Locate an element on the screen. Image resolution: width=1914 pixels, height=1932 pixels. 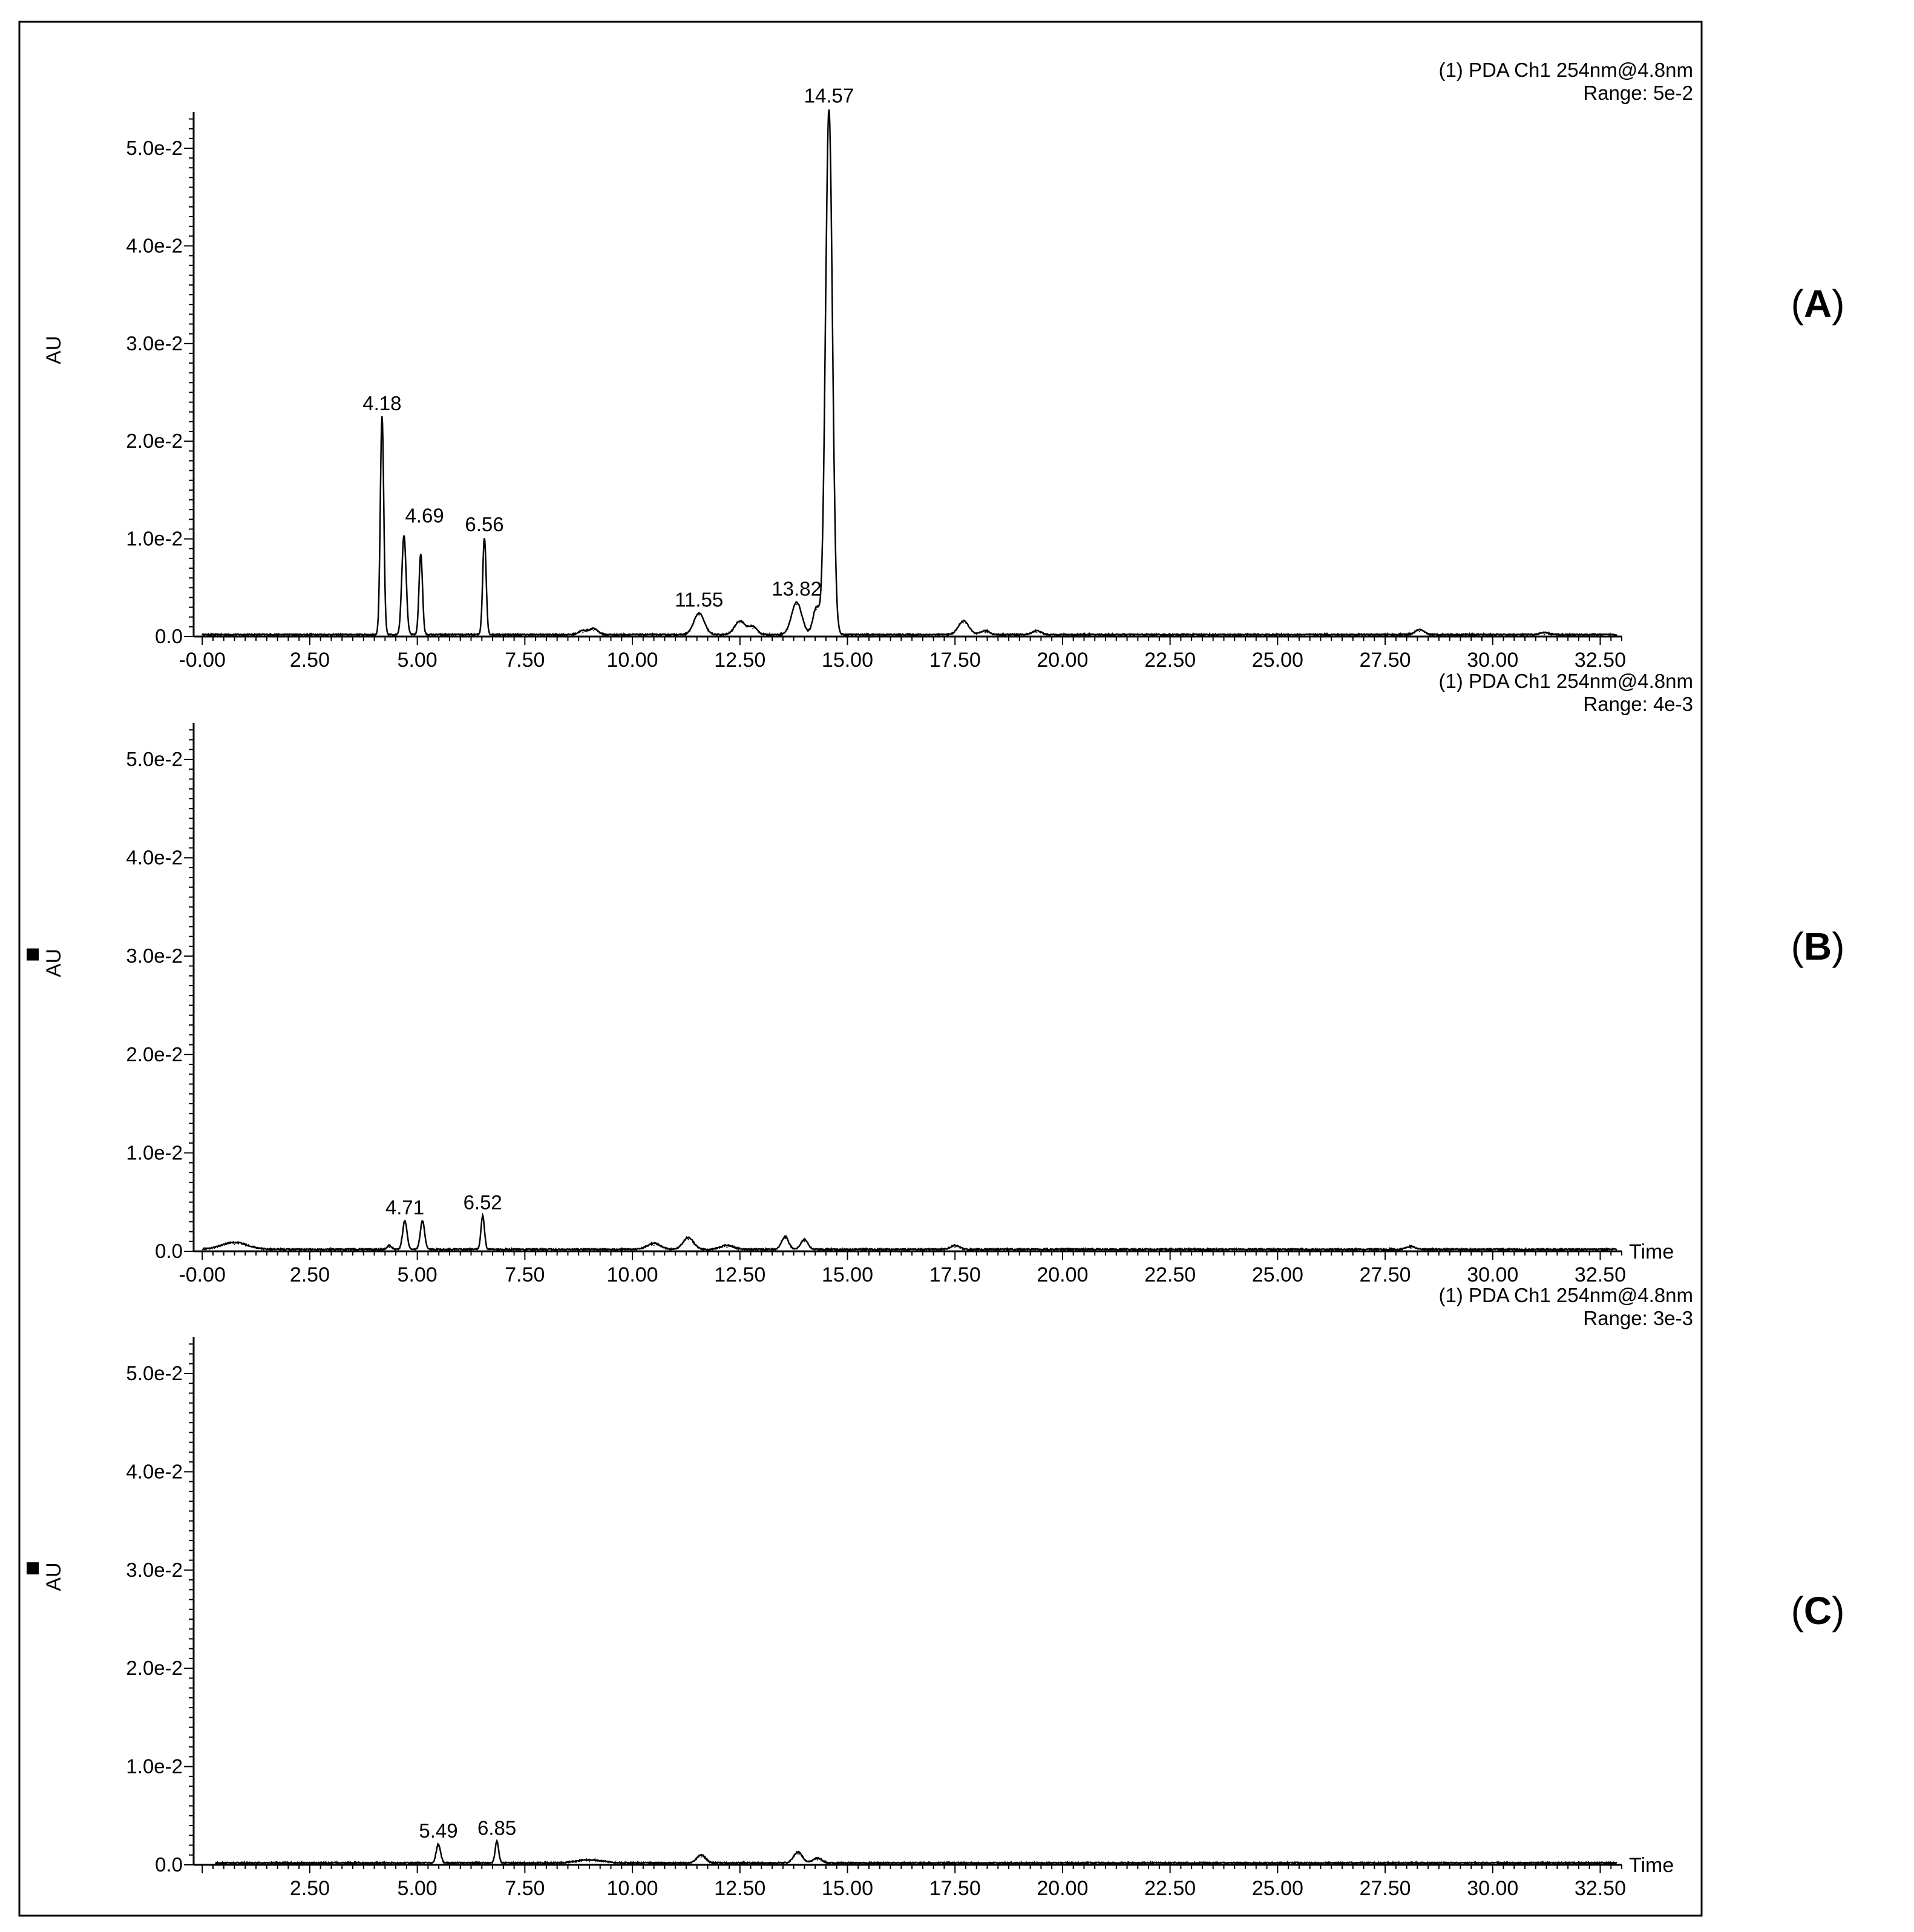
peak-label: 4.18 is located at coordinates (382, 403).